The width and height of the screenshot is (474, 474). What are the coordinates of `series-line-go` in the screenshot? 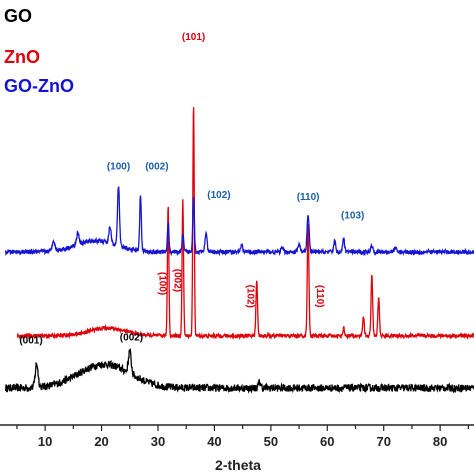 It's located at (239, 371).